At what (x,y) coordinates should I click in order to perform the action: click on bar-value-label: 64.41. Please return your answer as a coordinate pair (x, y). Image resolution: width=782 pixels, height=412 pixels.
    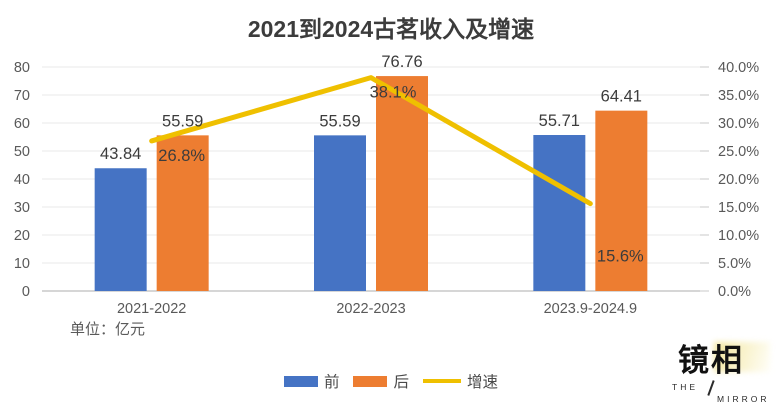
    Looking at the image, I should click on (621, 97).